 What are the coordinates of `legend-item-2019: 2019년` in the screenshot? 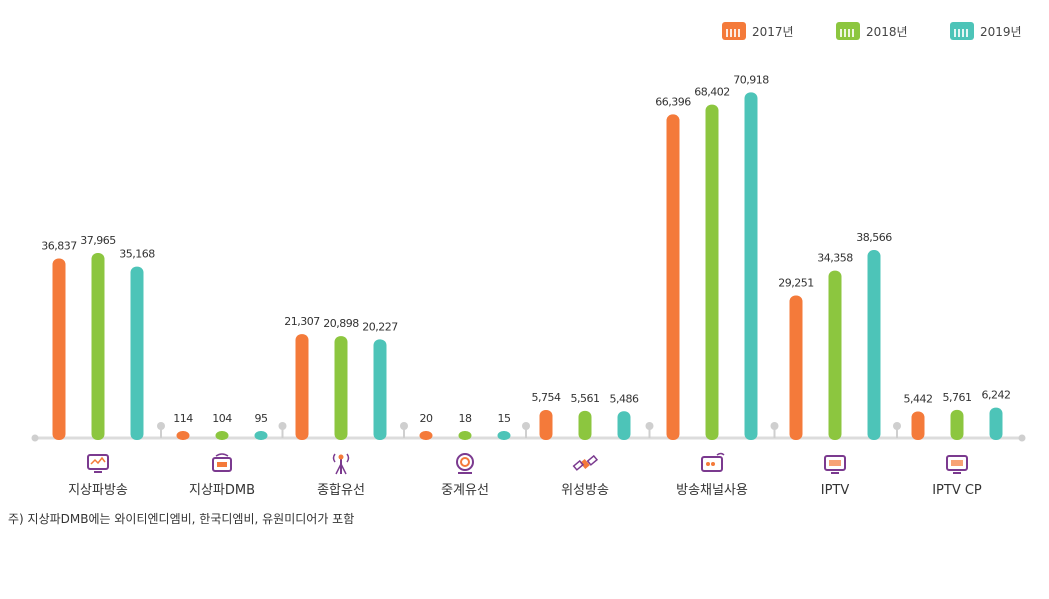 It's located at (986, 31).